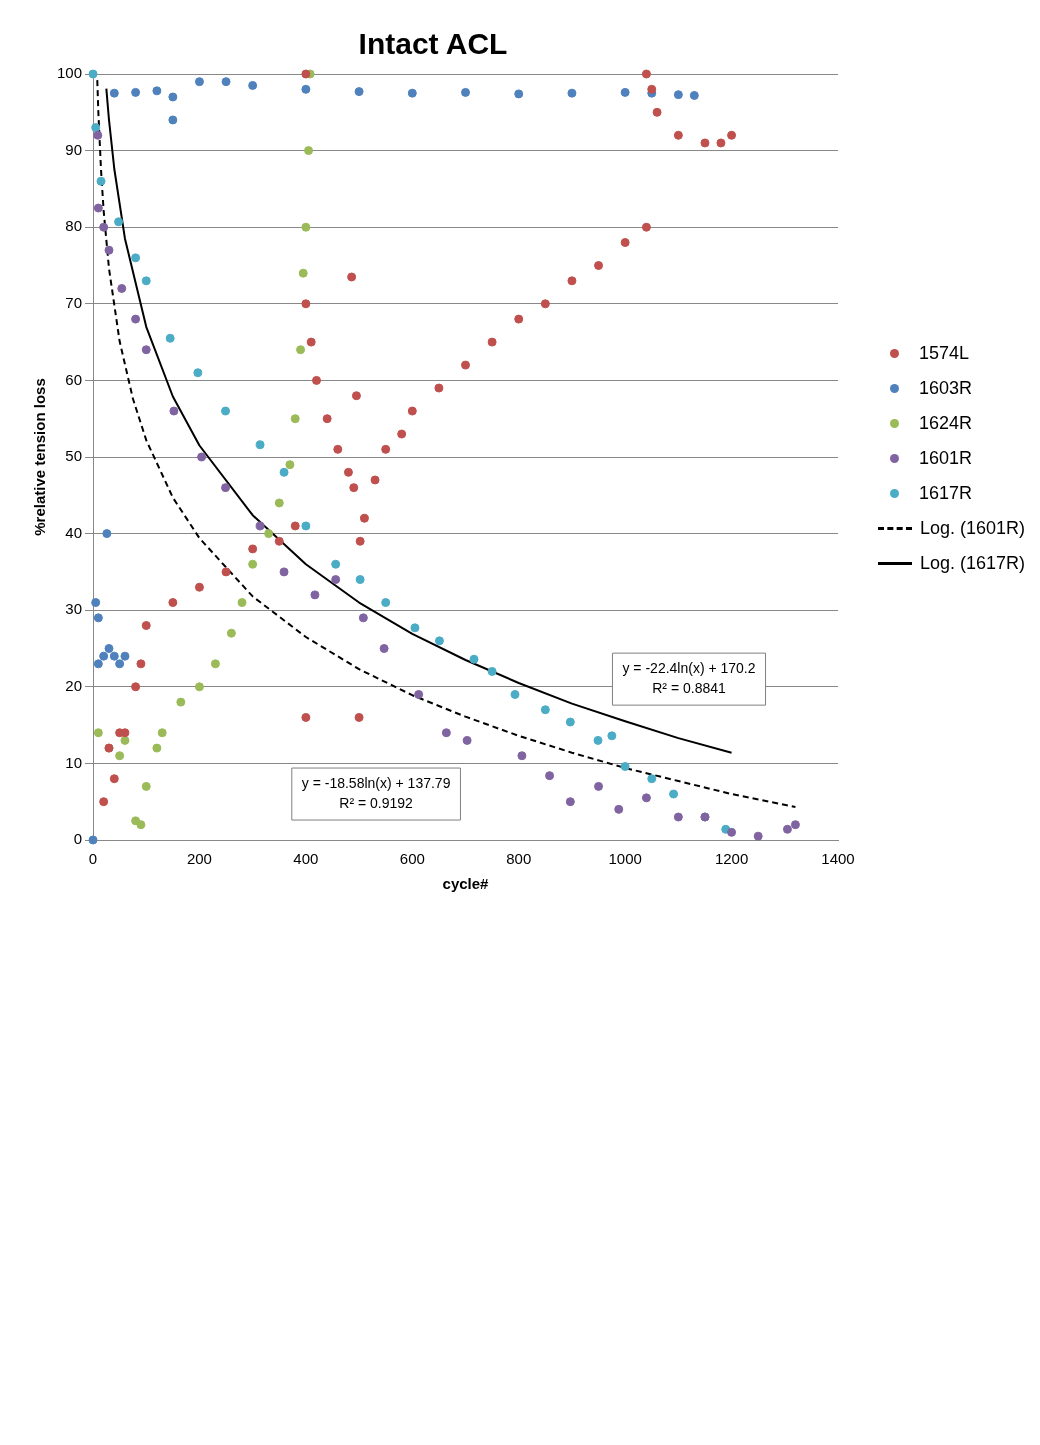  I want to click on y-tick-label: 0, so click(78, 839).